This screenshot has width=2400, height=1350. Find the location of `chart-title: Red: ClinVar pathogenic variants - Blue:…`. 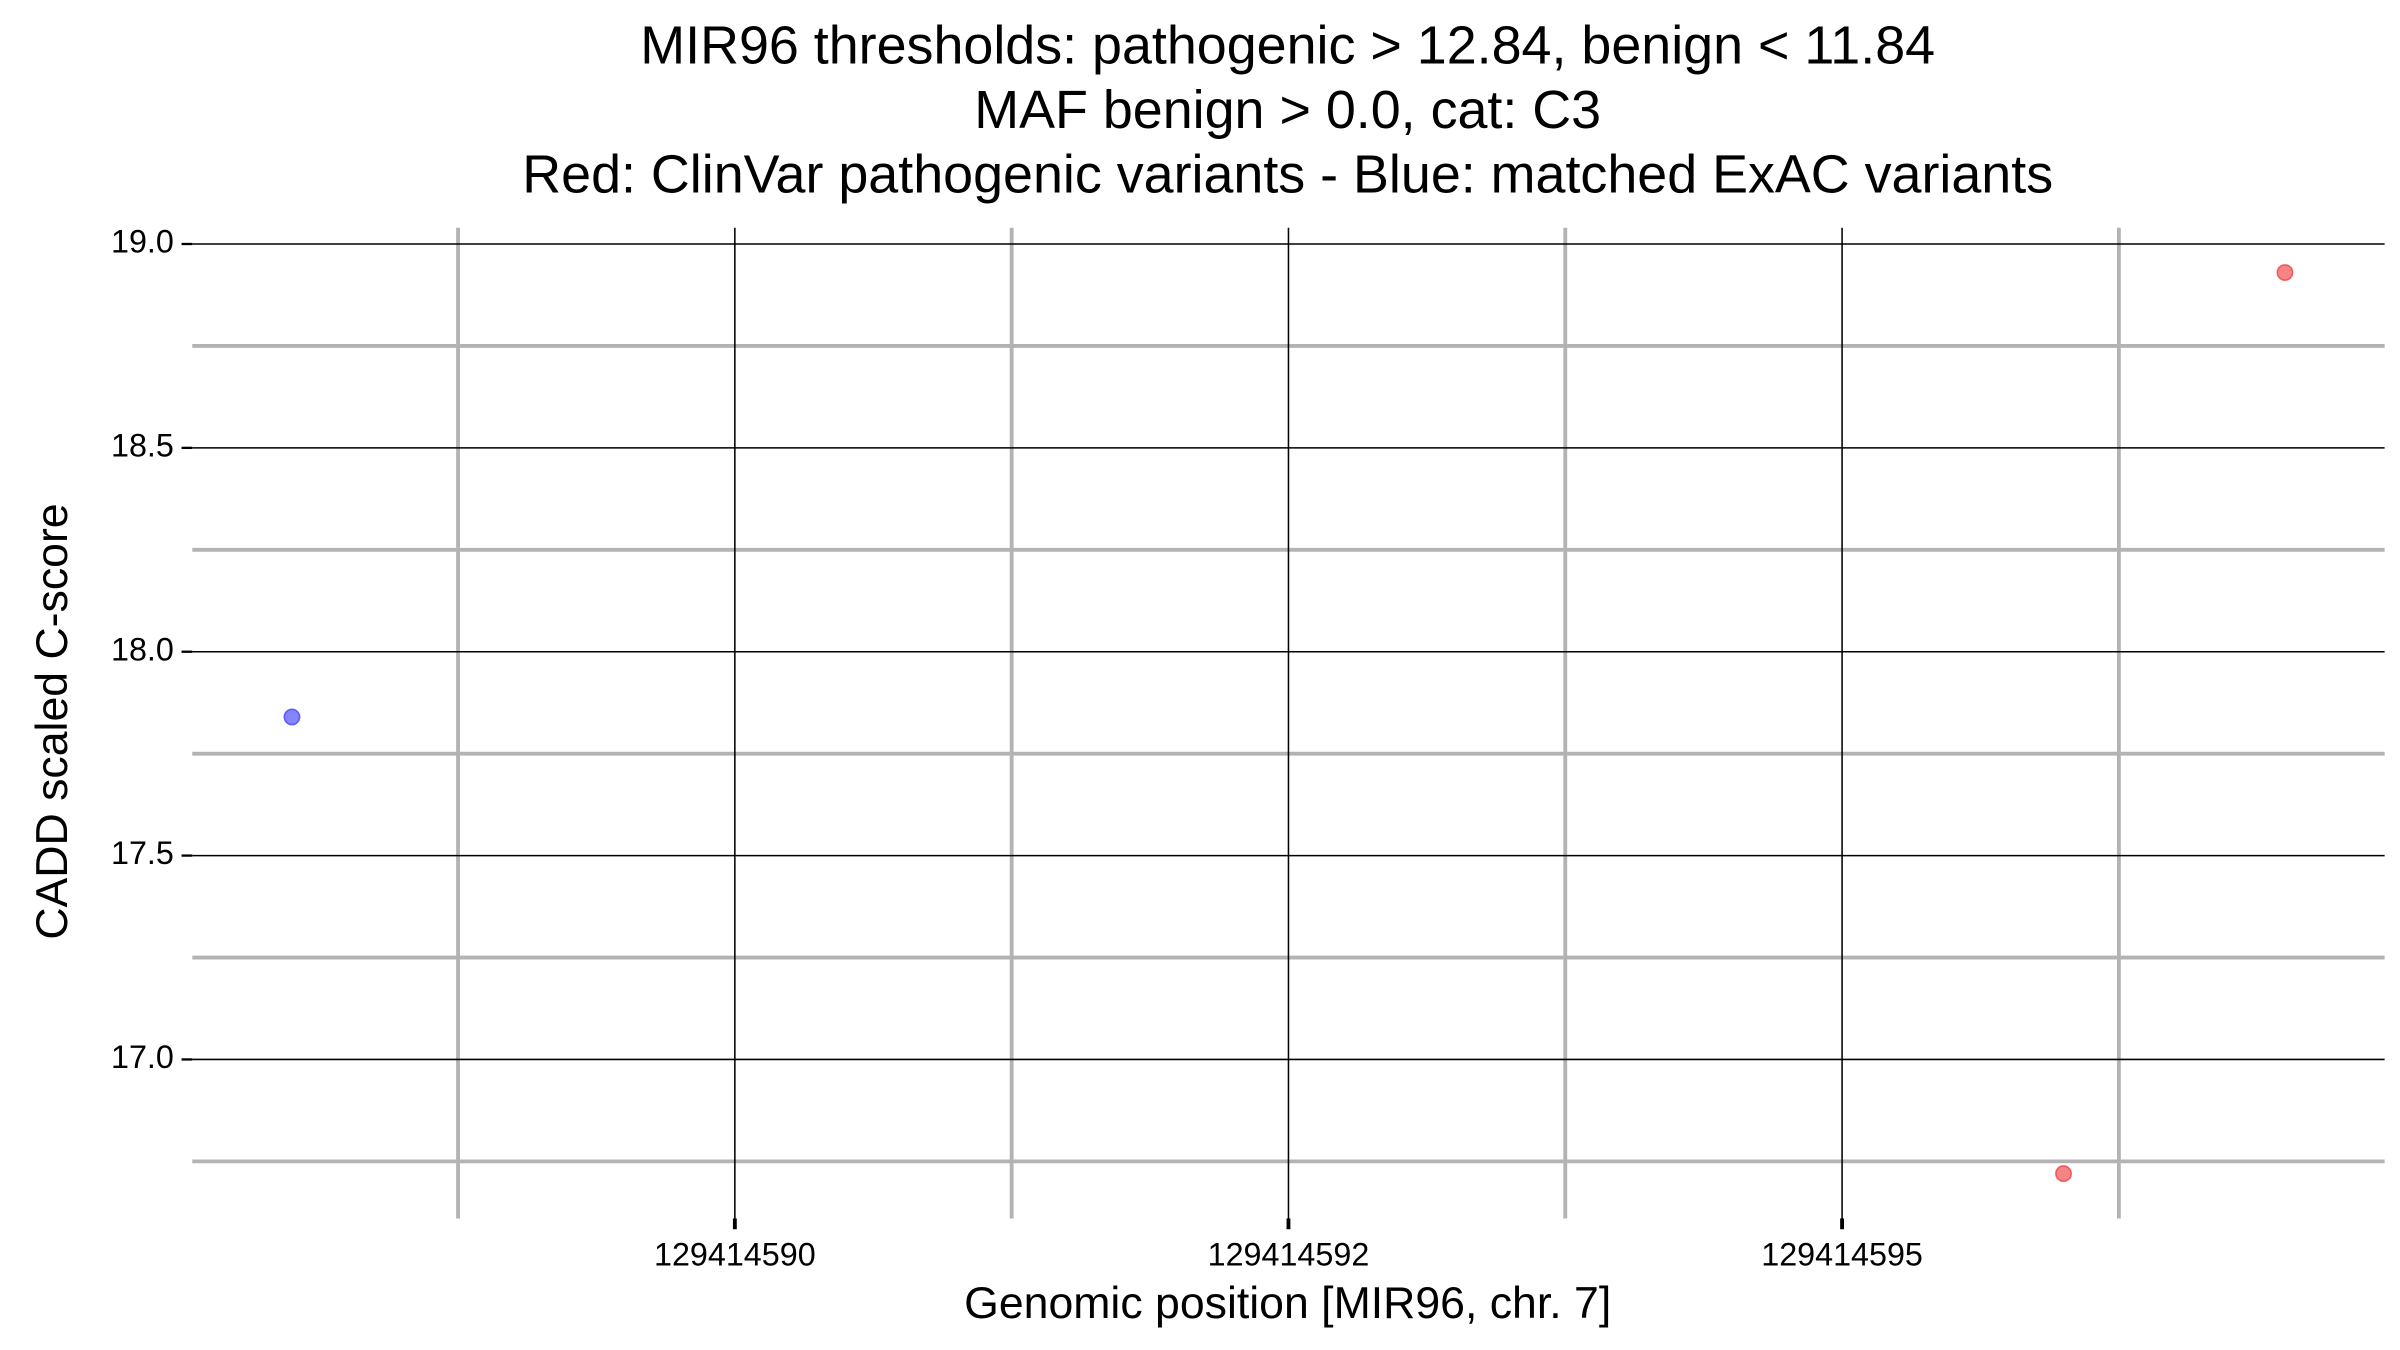

chart-title: Red: ClinVar pathogenic variants - Blue:… is located at coordinates (1287, 175).